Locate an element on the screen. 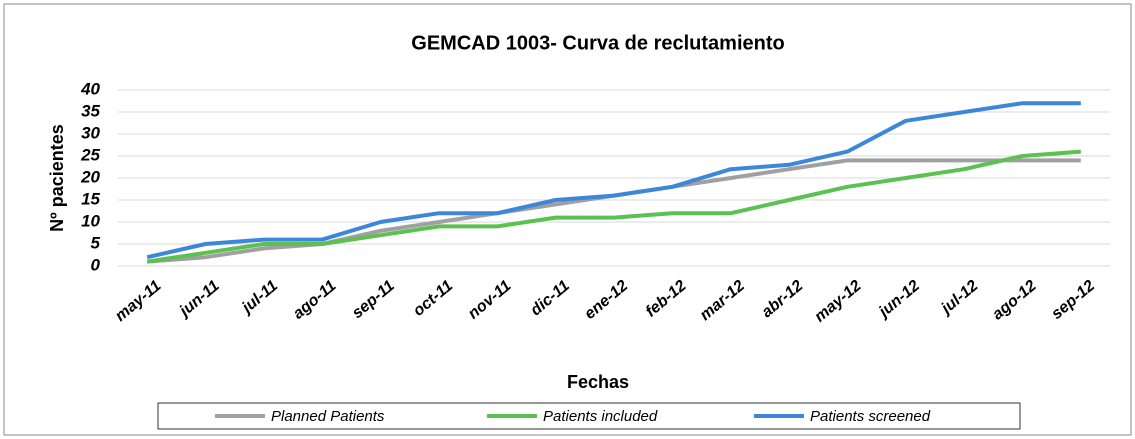  y-tick-label: 30 is located at coordinates (90, 132).